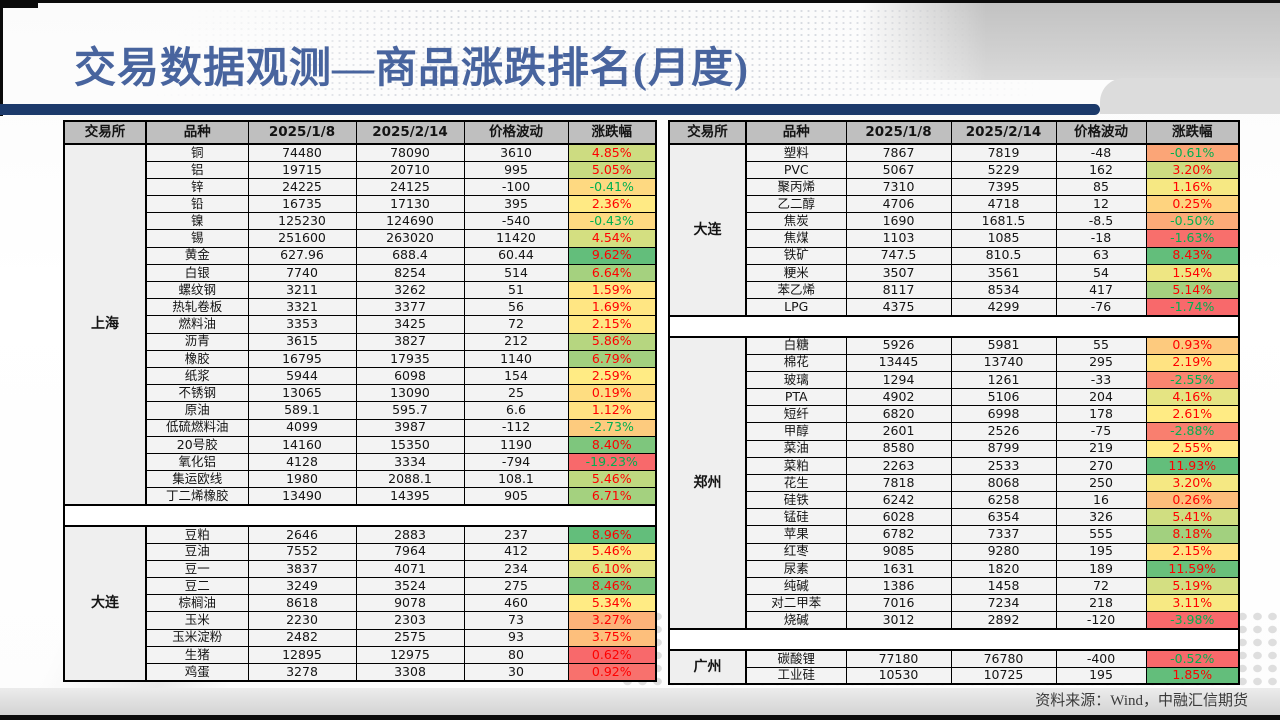  What do you see at coordinates (796, 345) in the screenshot?
I see `commodity-cell: 白糖` at bounding box center [796, 345].